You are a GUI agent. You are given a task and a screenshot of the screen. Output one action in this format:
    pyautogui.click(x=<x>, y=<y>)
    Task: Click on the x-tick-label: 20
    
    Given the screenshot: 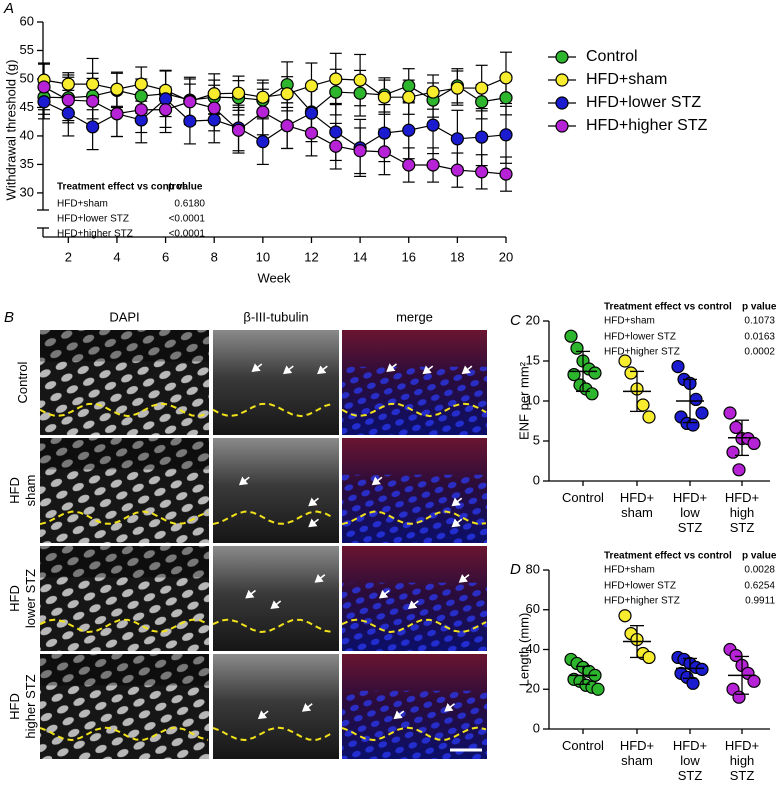 What is the action you would take?
    pyautogui.click(x=506, y=256)
    